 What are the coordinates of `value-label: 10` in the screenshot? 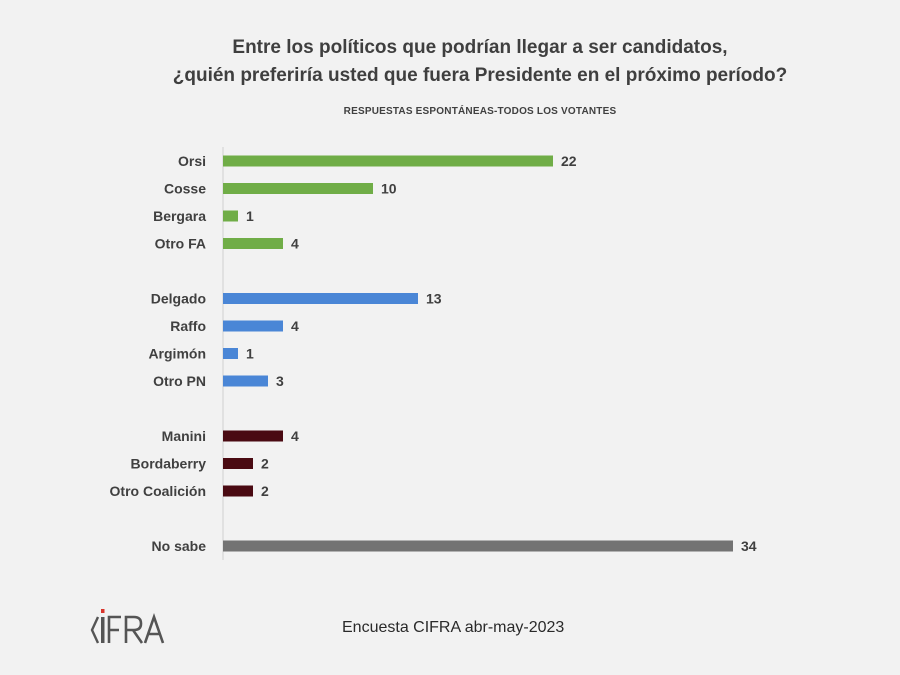 It's located at (389, 189).